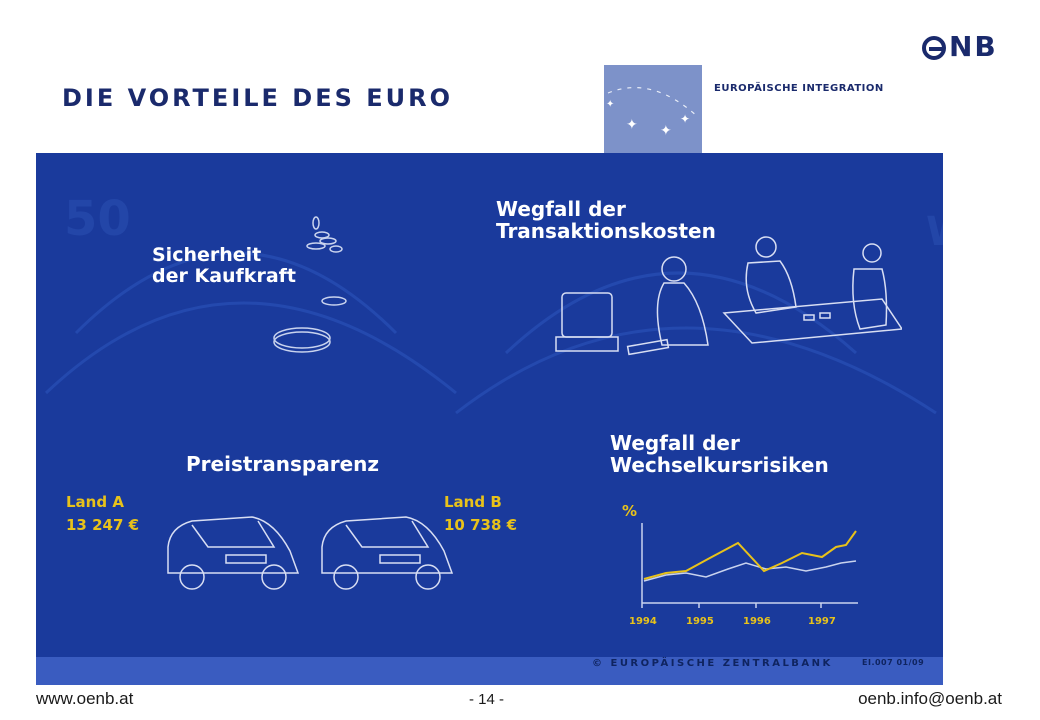 The image size is (1040, 720). What do you see at coordinates (757, 621) in the screenshot?
I see `year-label: 1996` at bounding box center [757, 621].